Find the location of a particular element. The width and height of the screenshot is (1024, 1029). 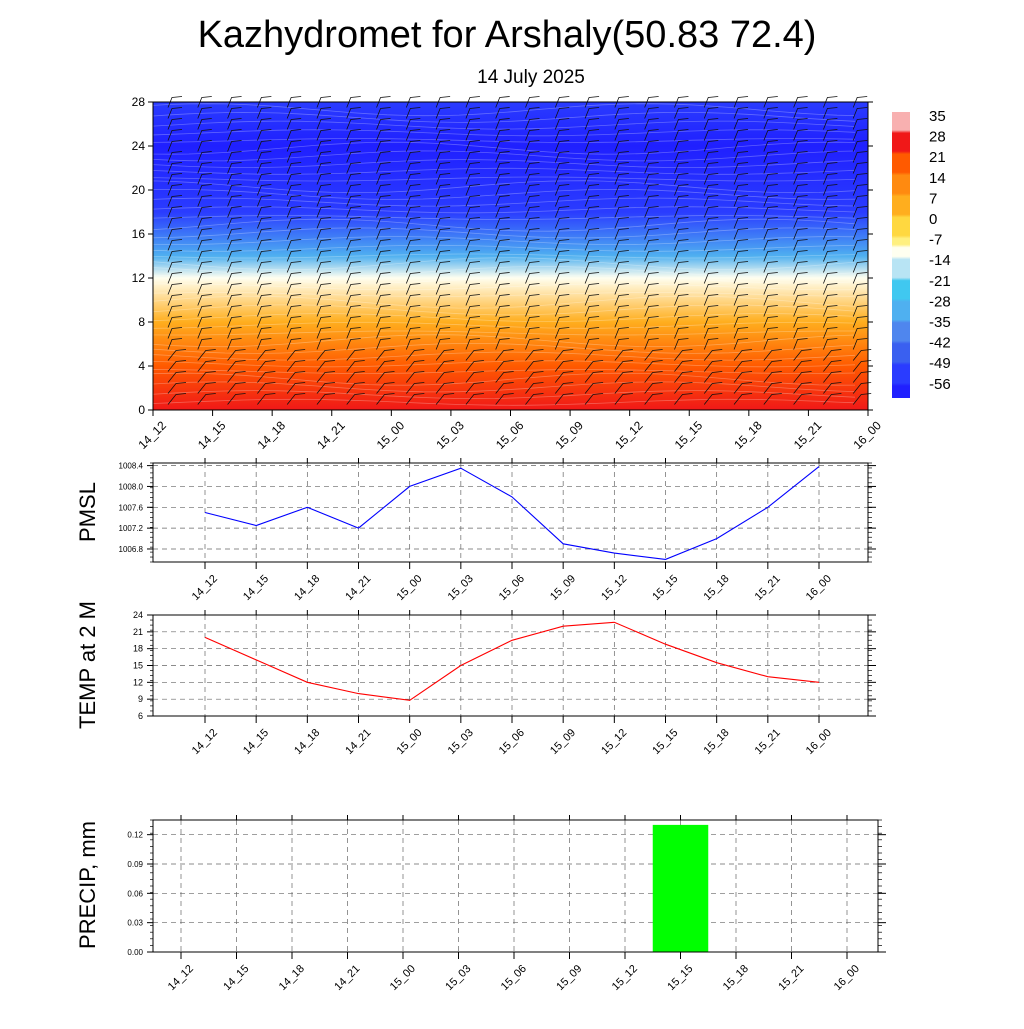

colorbar-label: -14 is located at coordinates (940, 260).